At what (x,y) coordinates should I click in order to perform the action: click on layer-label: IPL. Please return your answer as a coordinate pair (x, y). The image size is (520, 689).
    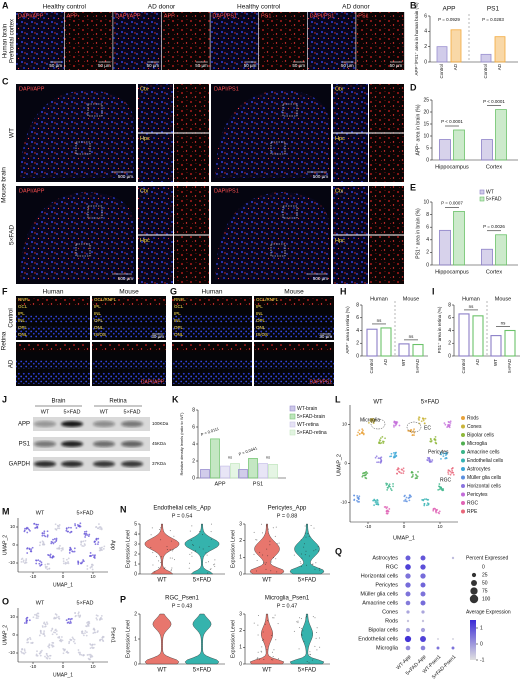
    Looking at the image, I should click on (259, 306).